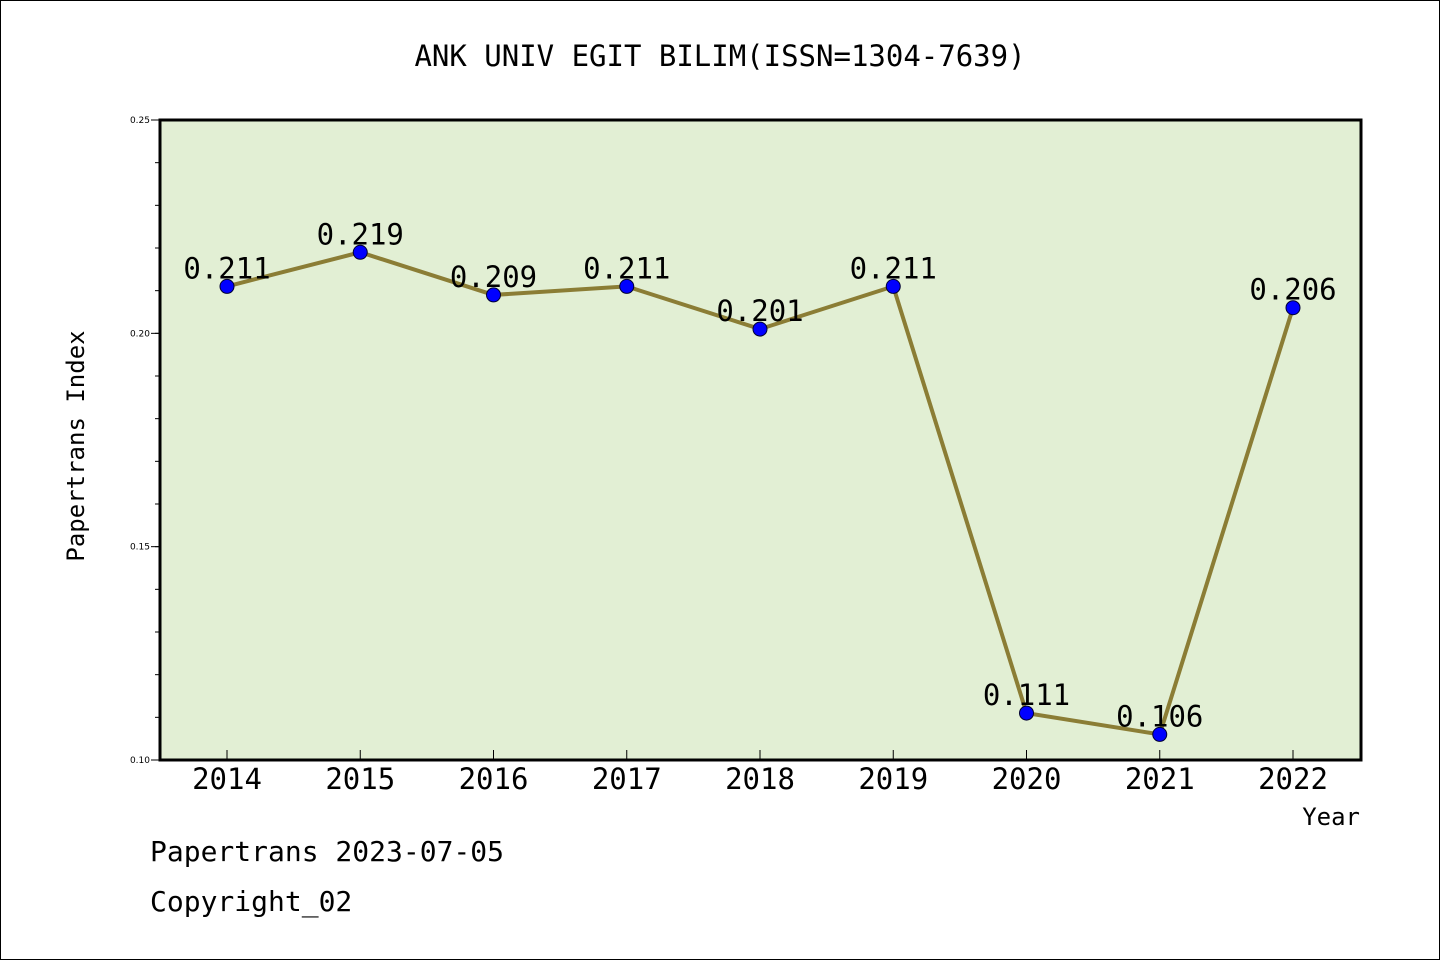 This screenshot has width=1440, height=960. I want to click on data-label: 0.201, so click(759, 311).